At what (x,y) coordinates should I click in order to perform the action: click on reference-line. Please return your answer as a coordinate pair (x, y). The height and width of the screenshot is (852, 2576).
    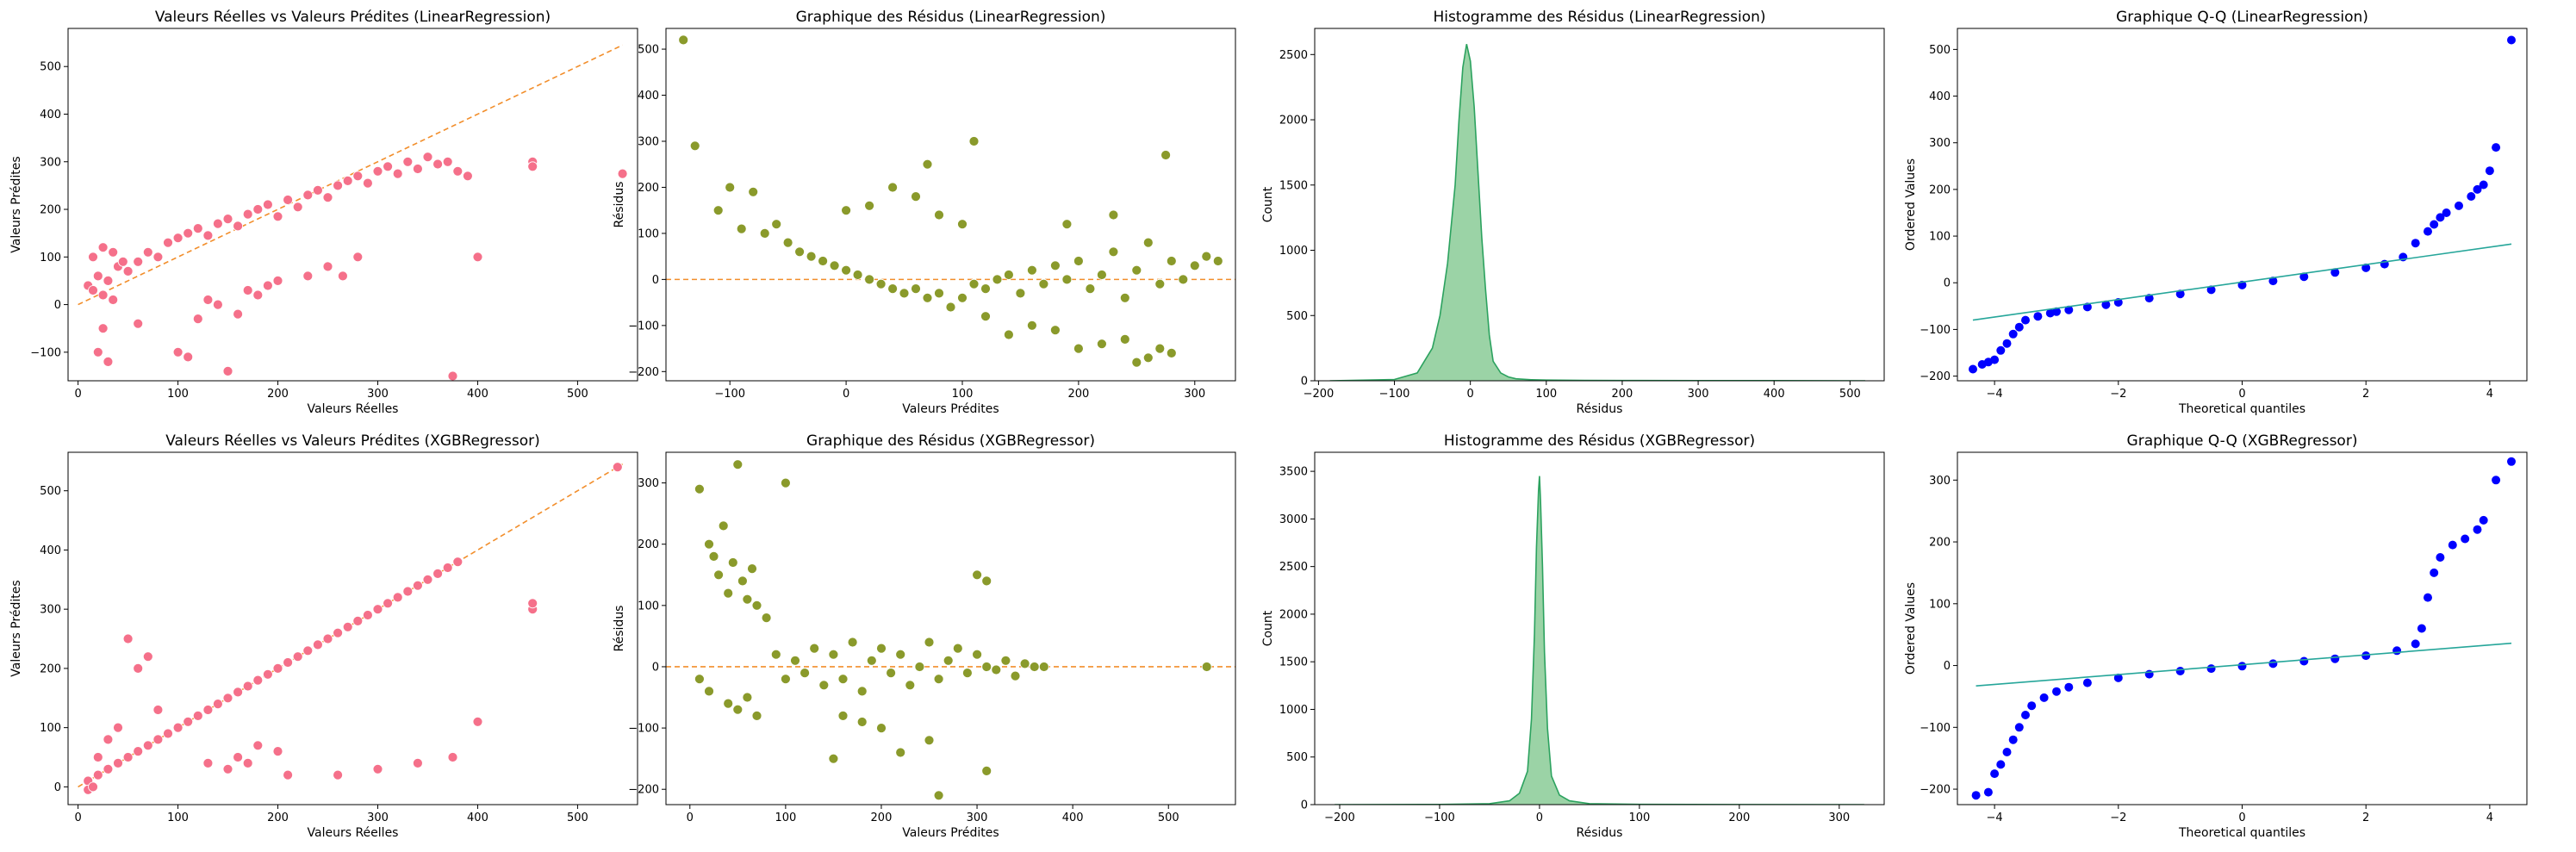
    Looking at the image, I should click on (351, 175).